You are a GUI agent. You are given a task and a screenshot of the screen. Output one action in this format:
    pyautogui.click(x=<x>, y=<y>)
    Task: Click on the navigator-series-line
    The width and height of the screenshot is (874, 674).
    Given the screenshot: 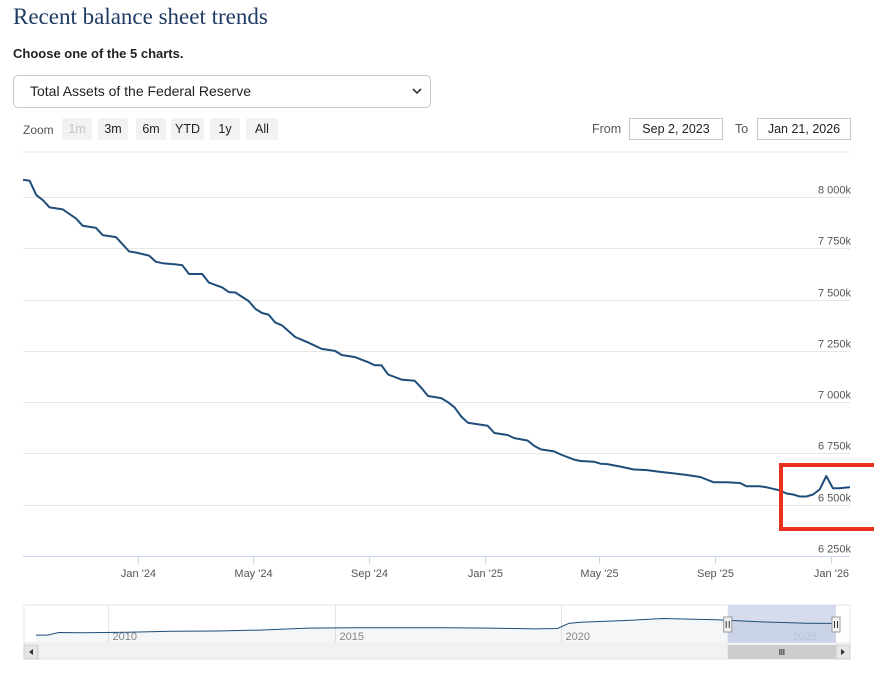 What is the action you would take?
    pyautogui.click(x=436, y=626)
    